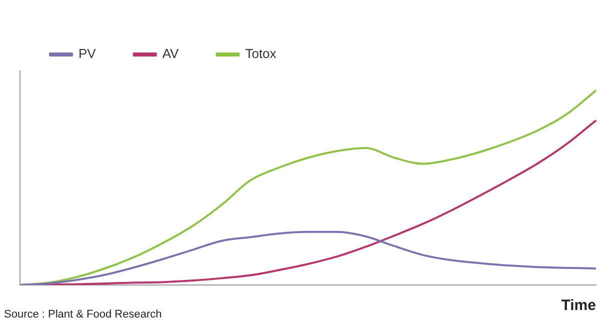 The image size is (600, 323). I want to click on x-axis-title: Time, so click(578, 305).